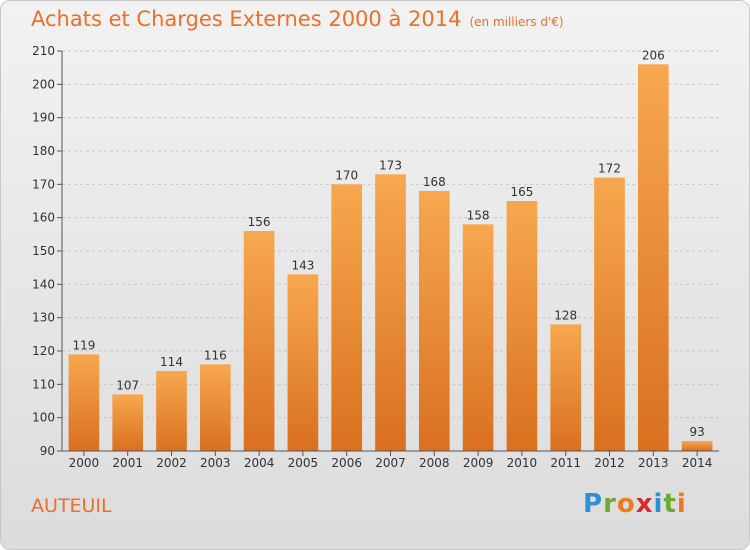  I want to click on x-tick-label: 2008, so click(434, 463).